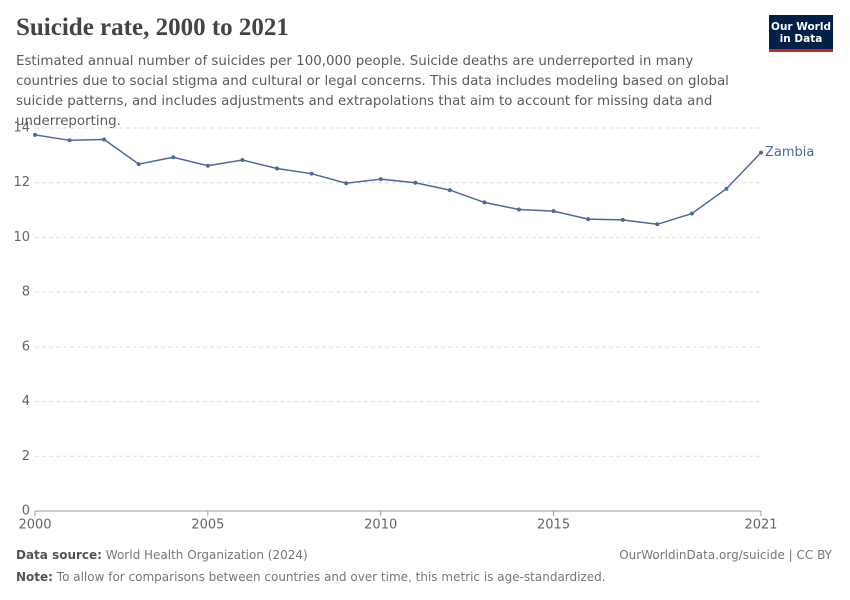 This screenshot has height=600, width=850. What do you see at coordinates (26, 346) in the screenshot?
I see `y-tick-label: 6` at bounding box center [26, 346].